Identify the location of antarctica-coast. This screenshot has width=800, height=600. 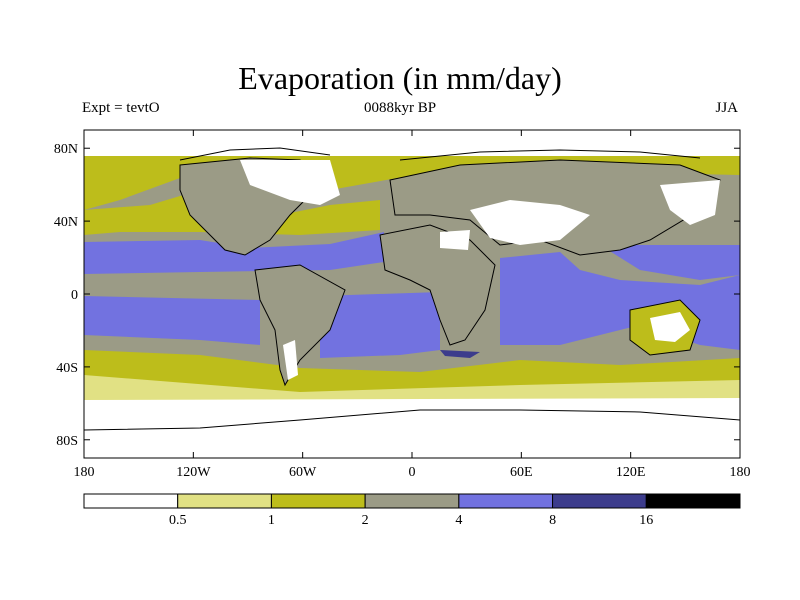
(412, 420).